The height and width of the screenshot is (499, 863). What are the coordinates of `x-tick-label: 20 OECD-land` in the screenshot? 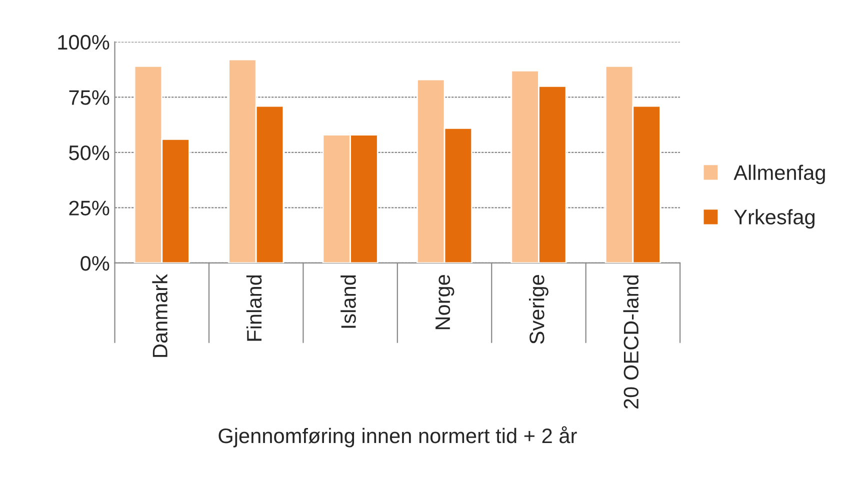 It's located at (631, 342).